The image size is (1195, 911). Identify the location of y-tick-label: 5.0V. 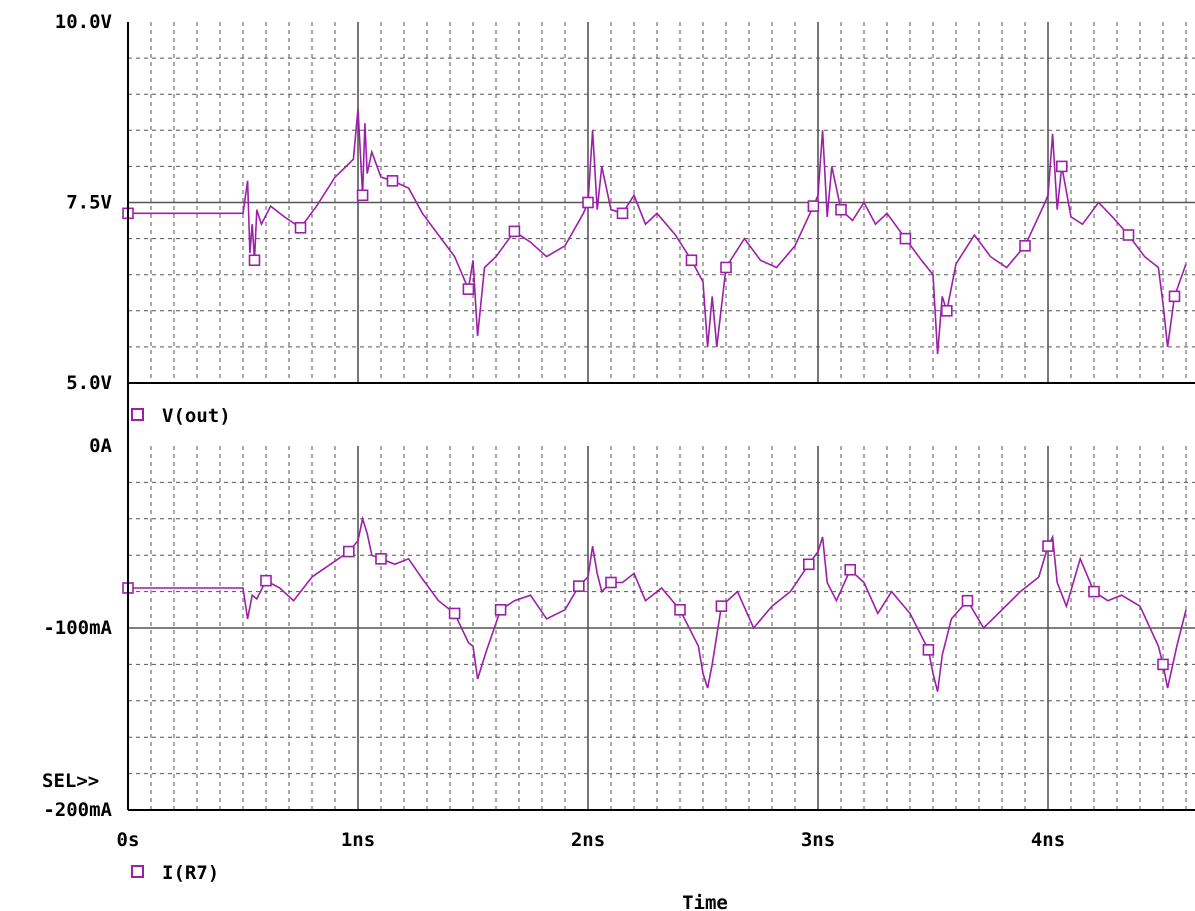
(89, 383).